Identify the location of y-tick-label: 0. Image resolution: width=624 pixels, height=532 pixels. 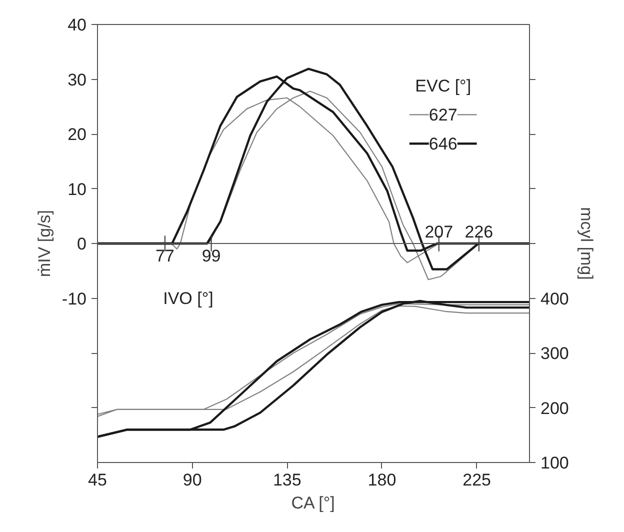
(82, 244).